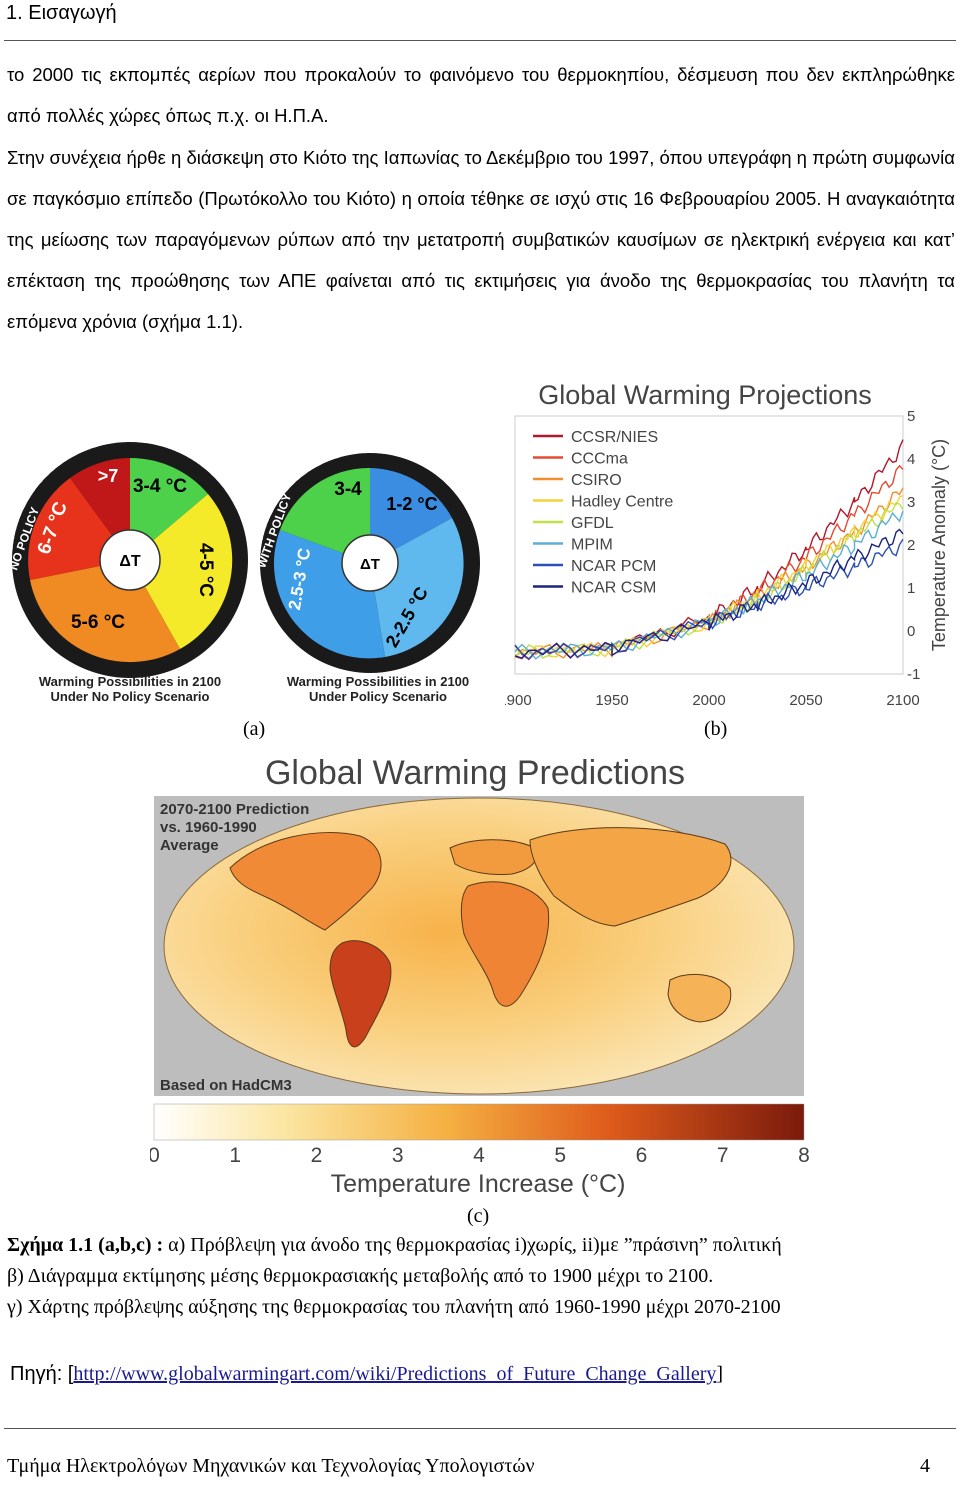  Describe the element at coordinates (925, 1466) in the screenshot. I see `page-number: 4` at that location.